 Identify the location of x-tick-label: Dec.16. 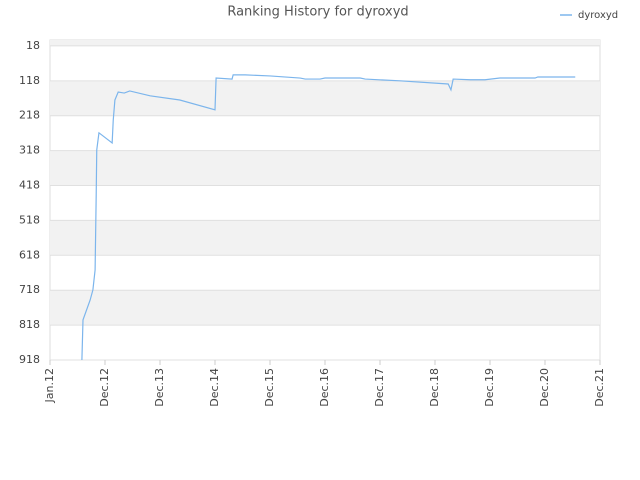
(324, 387).